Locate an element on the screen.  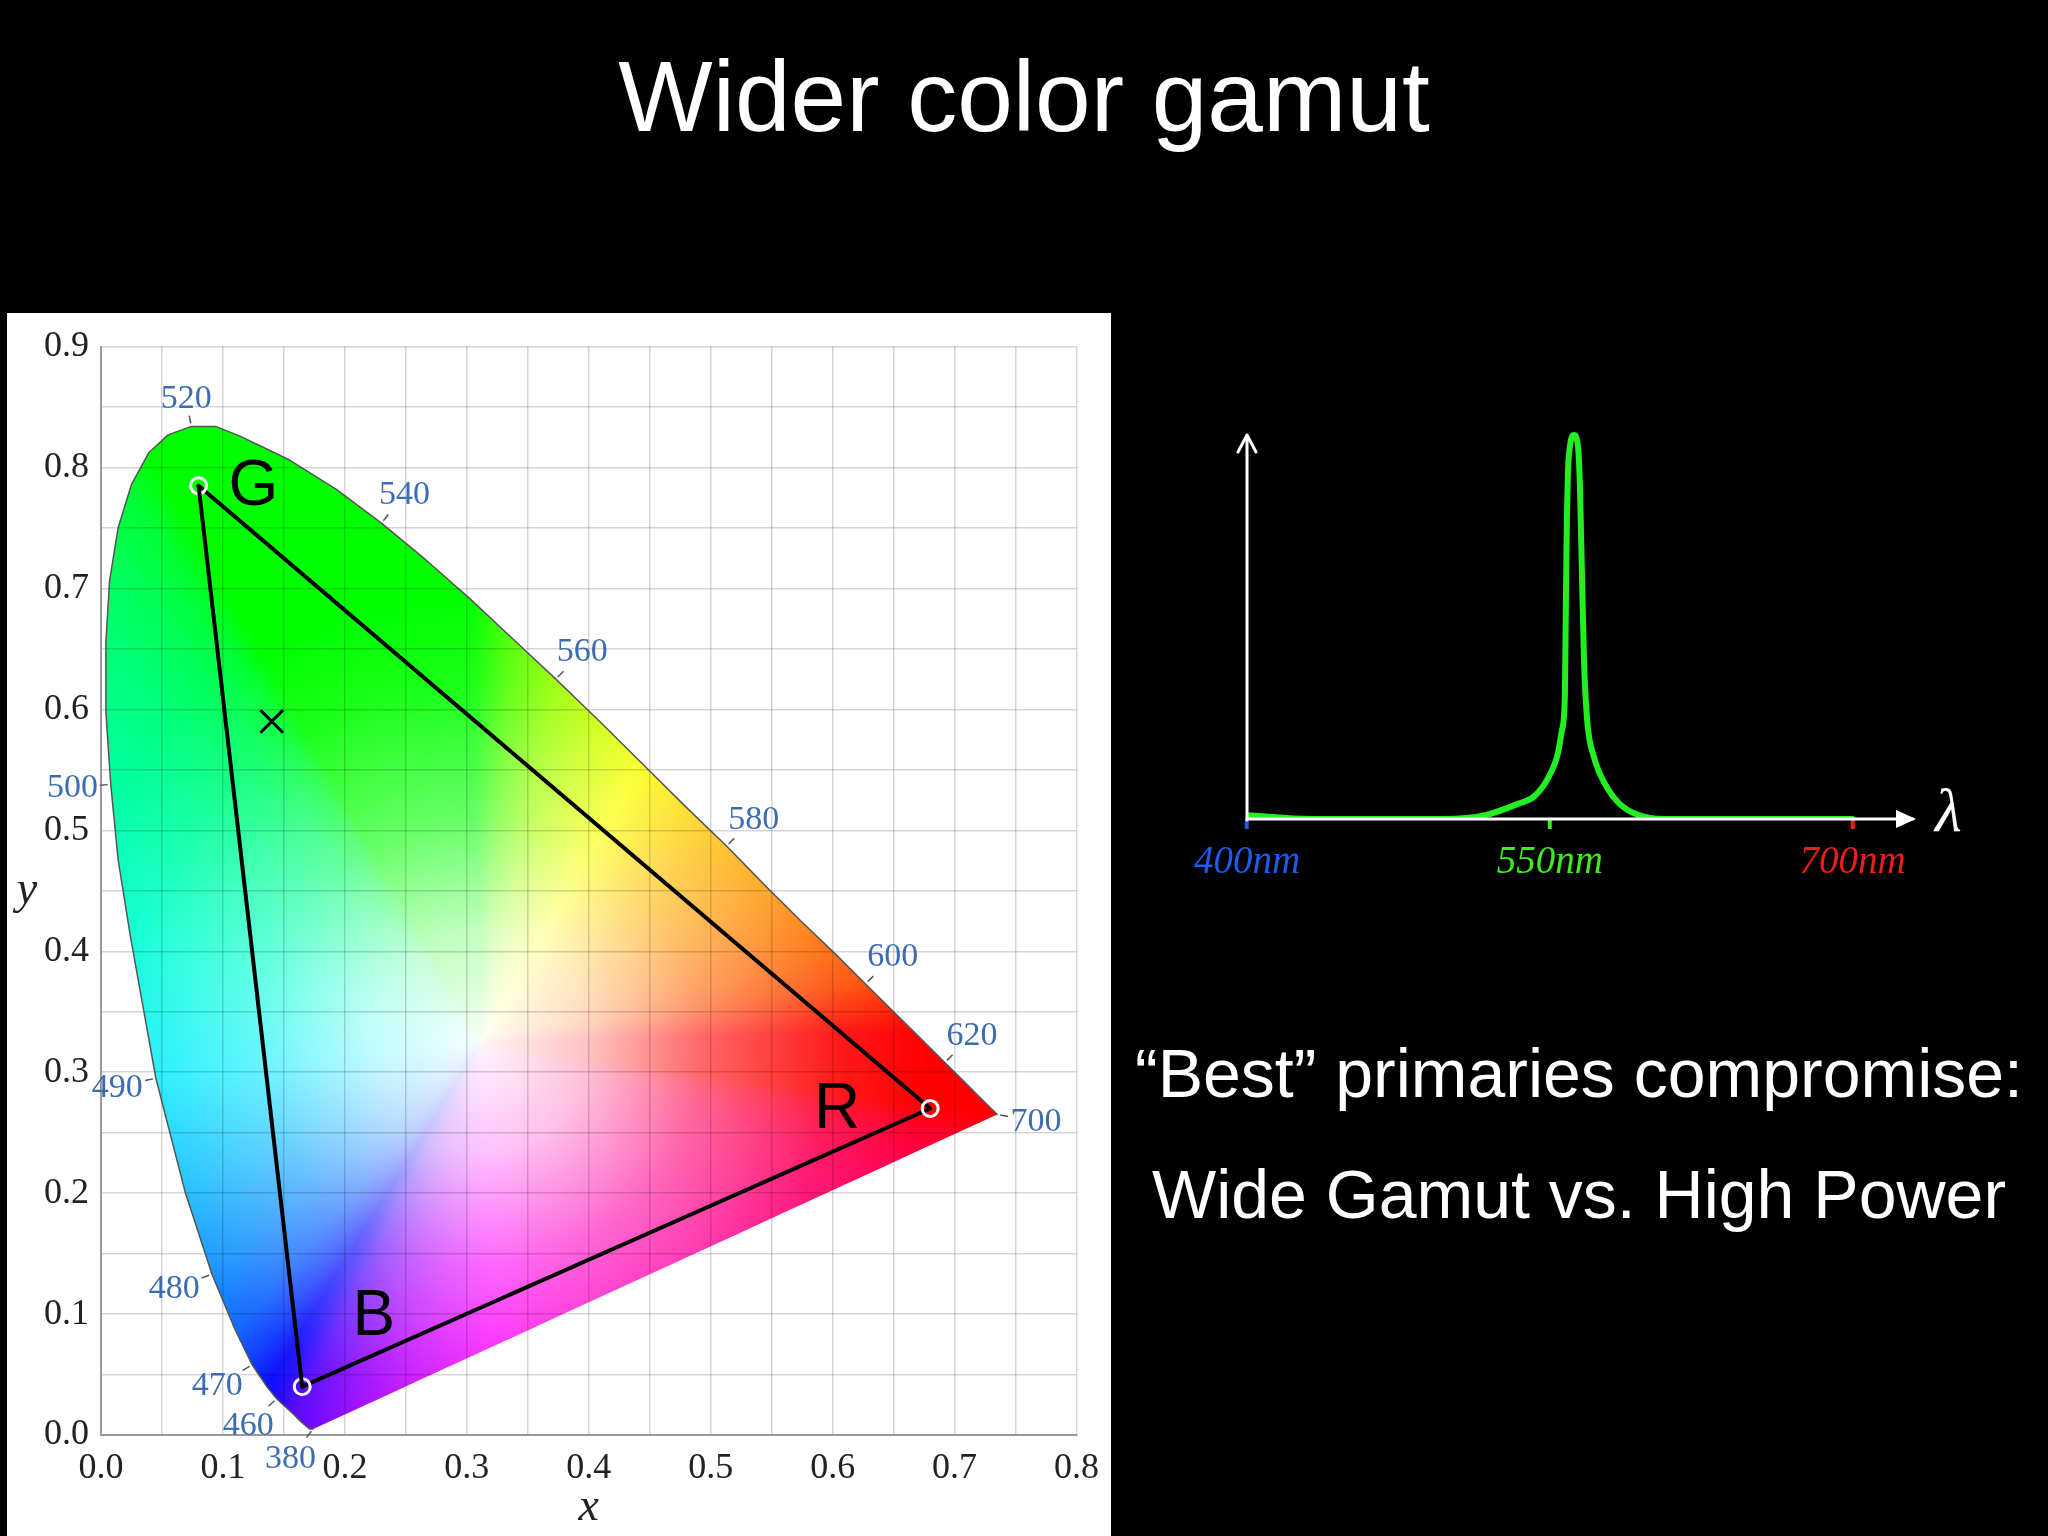
chart-title: Wider color gamut is located at coordinates (1024, 96).